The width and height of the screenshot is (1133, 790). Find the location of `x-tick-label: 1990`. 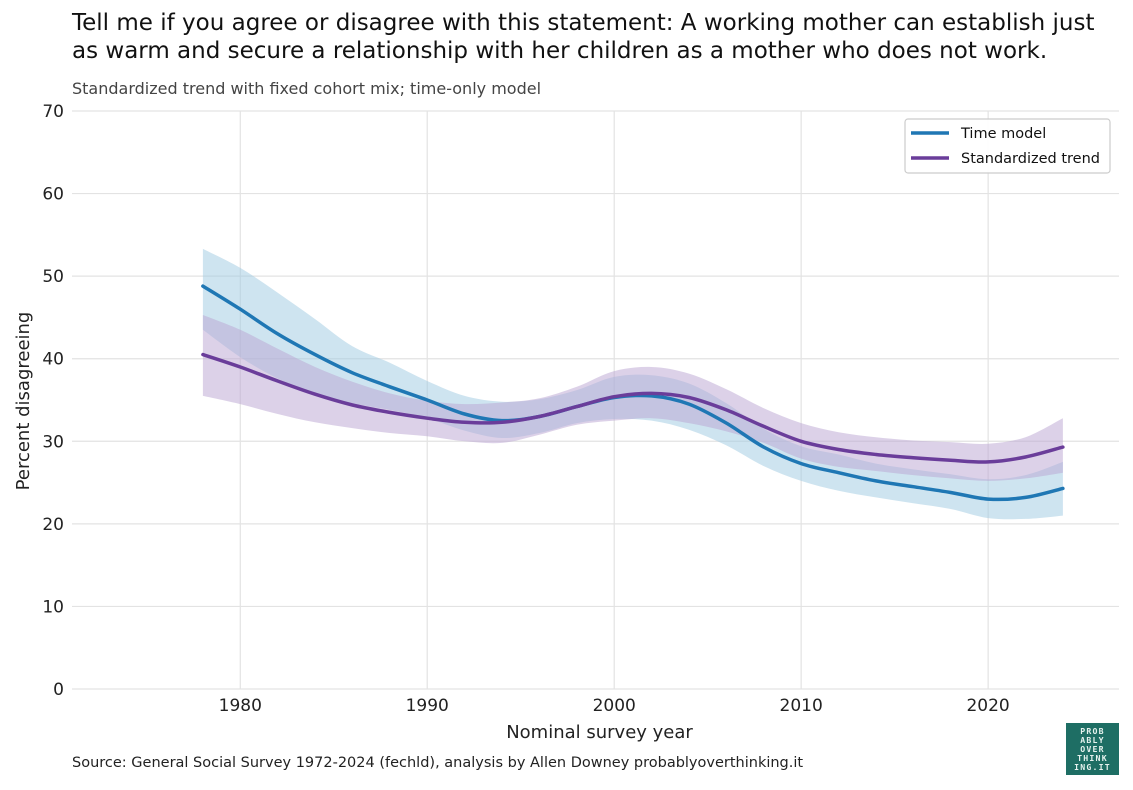

x-tick-label: 1990 is located at coordinates (427, 706).